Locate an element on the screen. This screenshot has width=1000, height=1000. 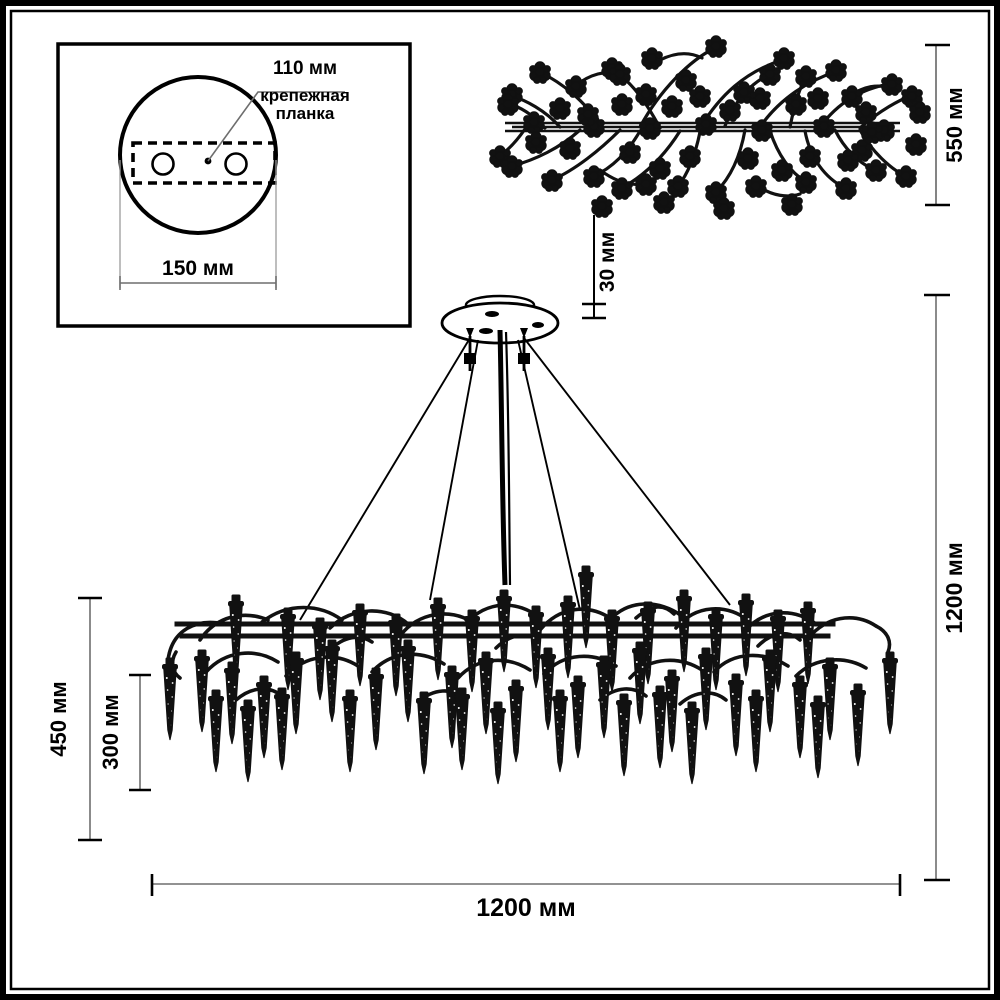
callout-leader-line is located at coordinates (276, 126).